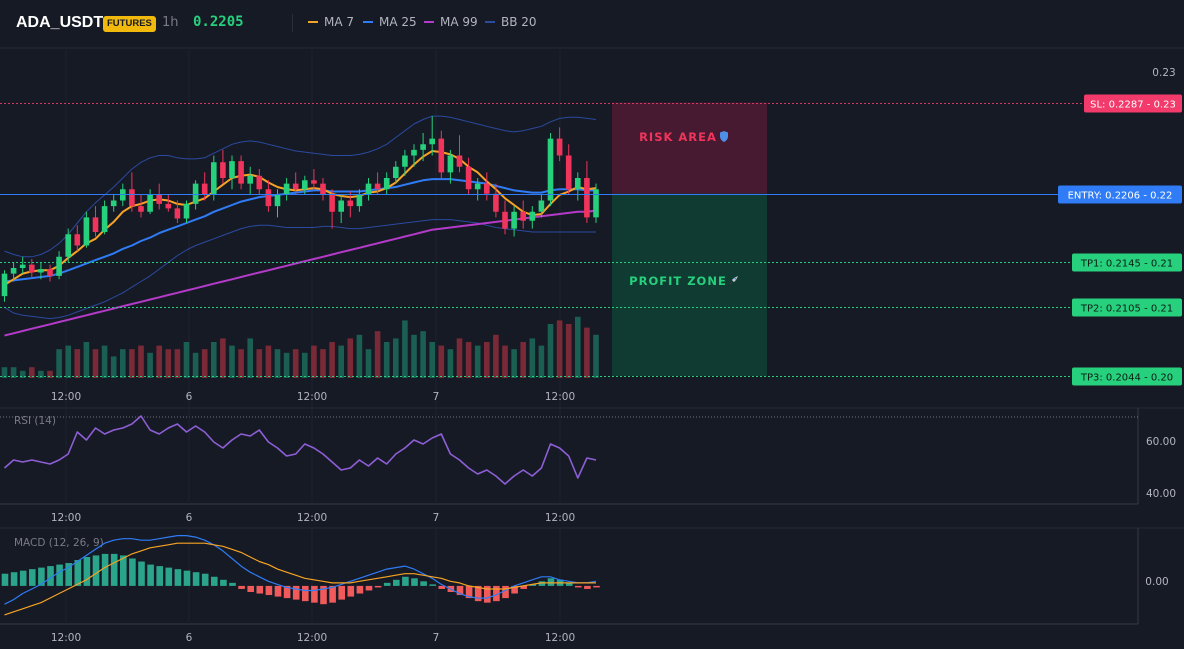 The width and height of the screenshot is (1184, 649). Describe the element at coordinates (398, 22) in the screenshot. I see `legend-ma25-label: MA 25` at that location.